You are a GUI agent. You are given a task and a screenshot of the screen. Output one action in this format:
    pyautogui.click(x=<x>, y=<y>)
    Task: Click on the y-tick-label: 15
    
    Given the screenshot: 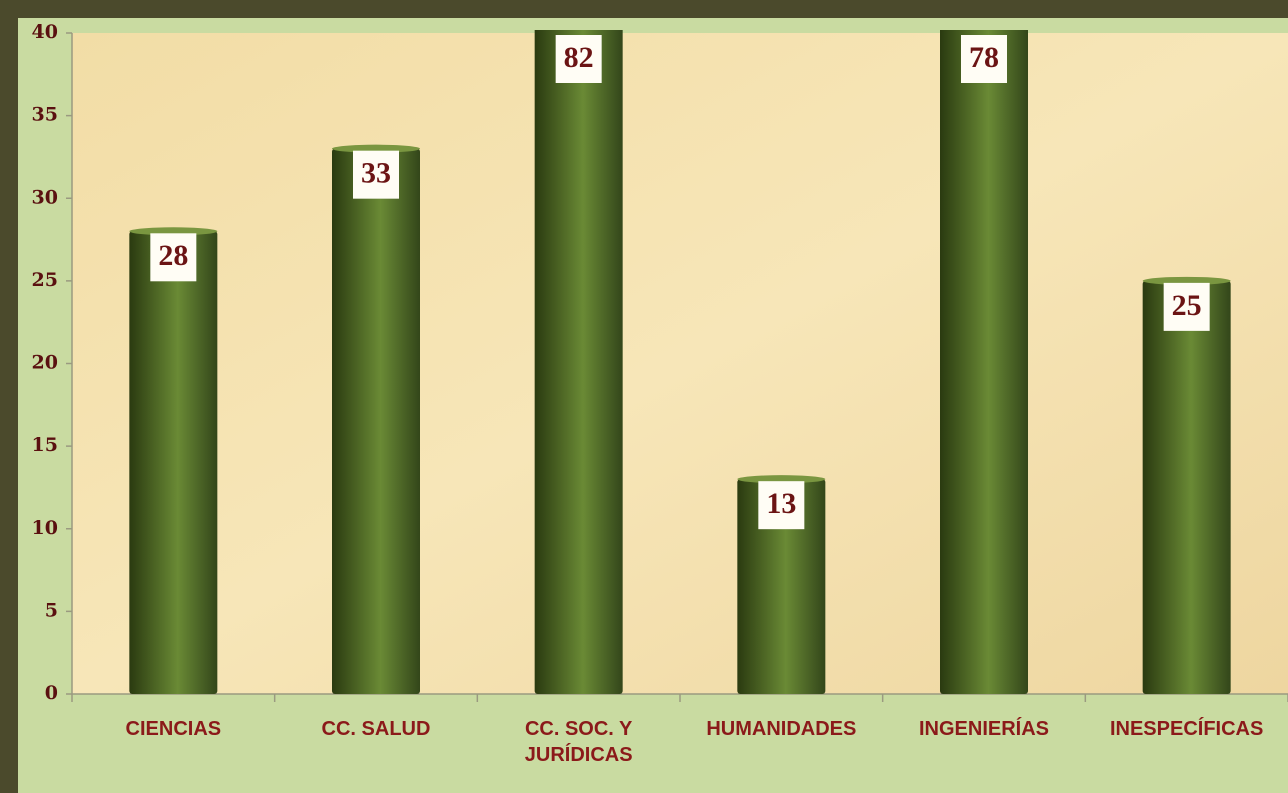 What is the action you would take?
    pyautogui.click(x=45, y=445)
    